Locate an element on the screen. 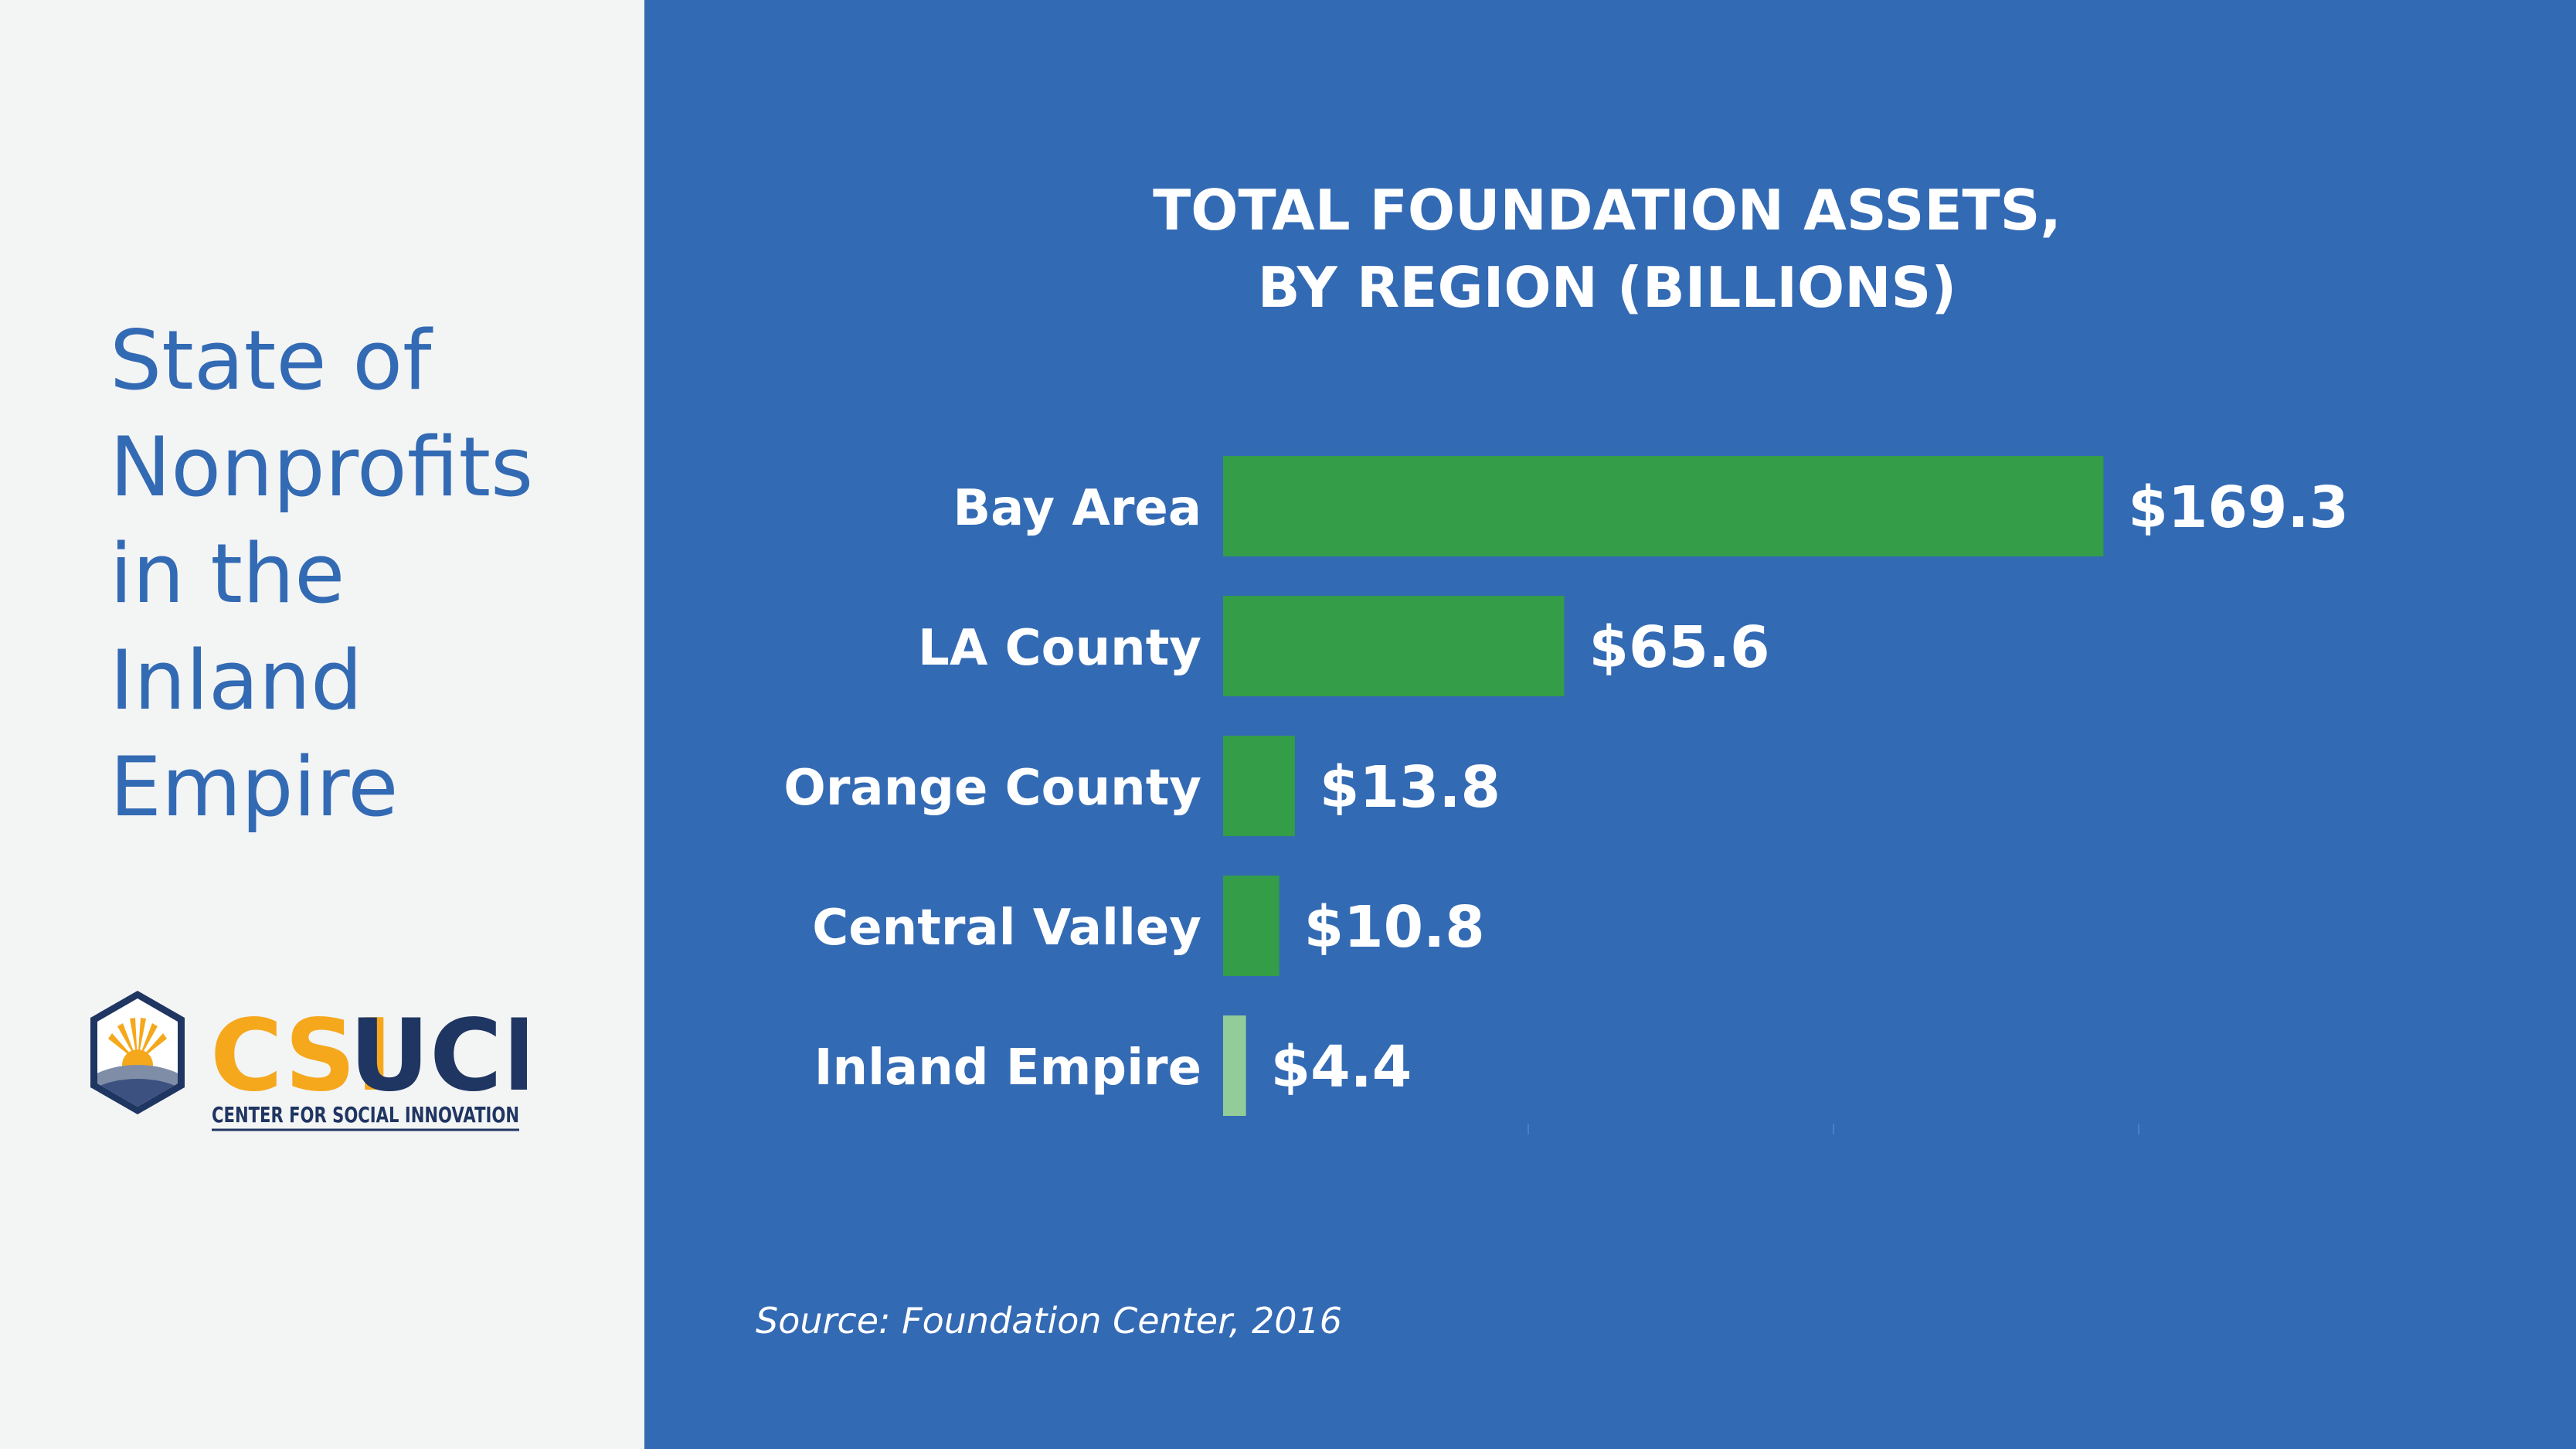 This screenshot has width=2576, height=1449. bar-orange-county is located at coordinates (1259, 786).